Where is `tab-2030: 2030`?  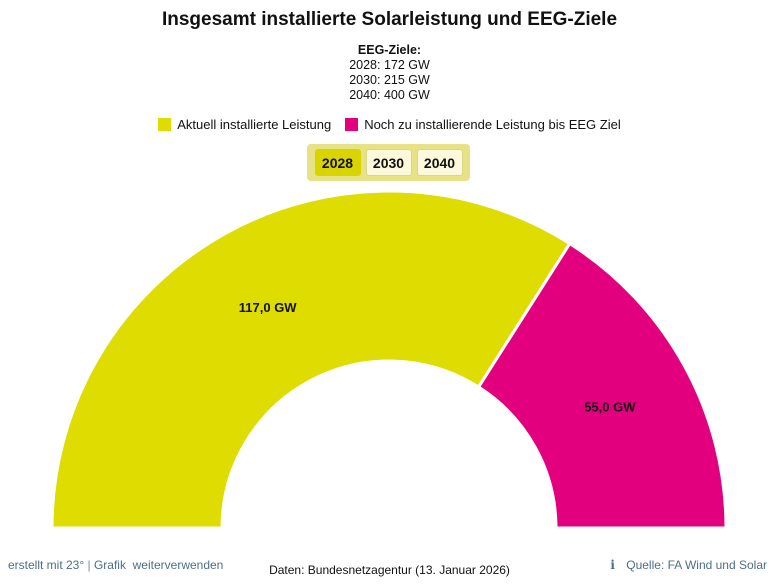
tab-2030: 2030 is located at coordinates (388, 162).